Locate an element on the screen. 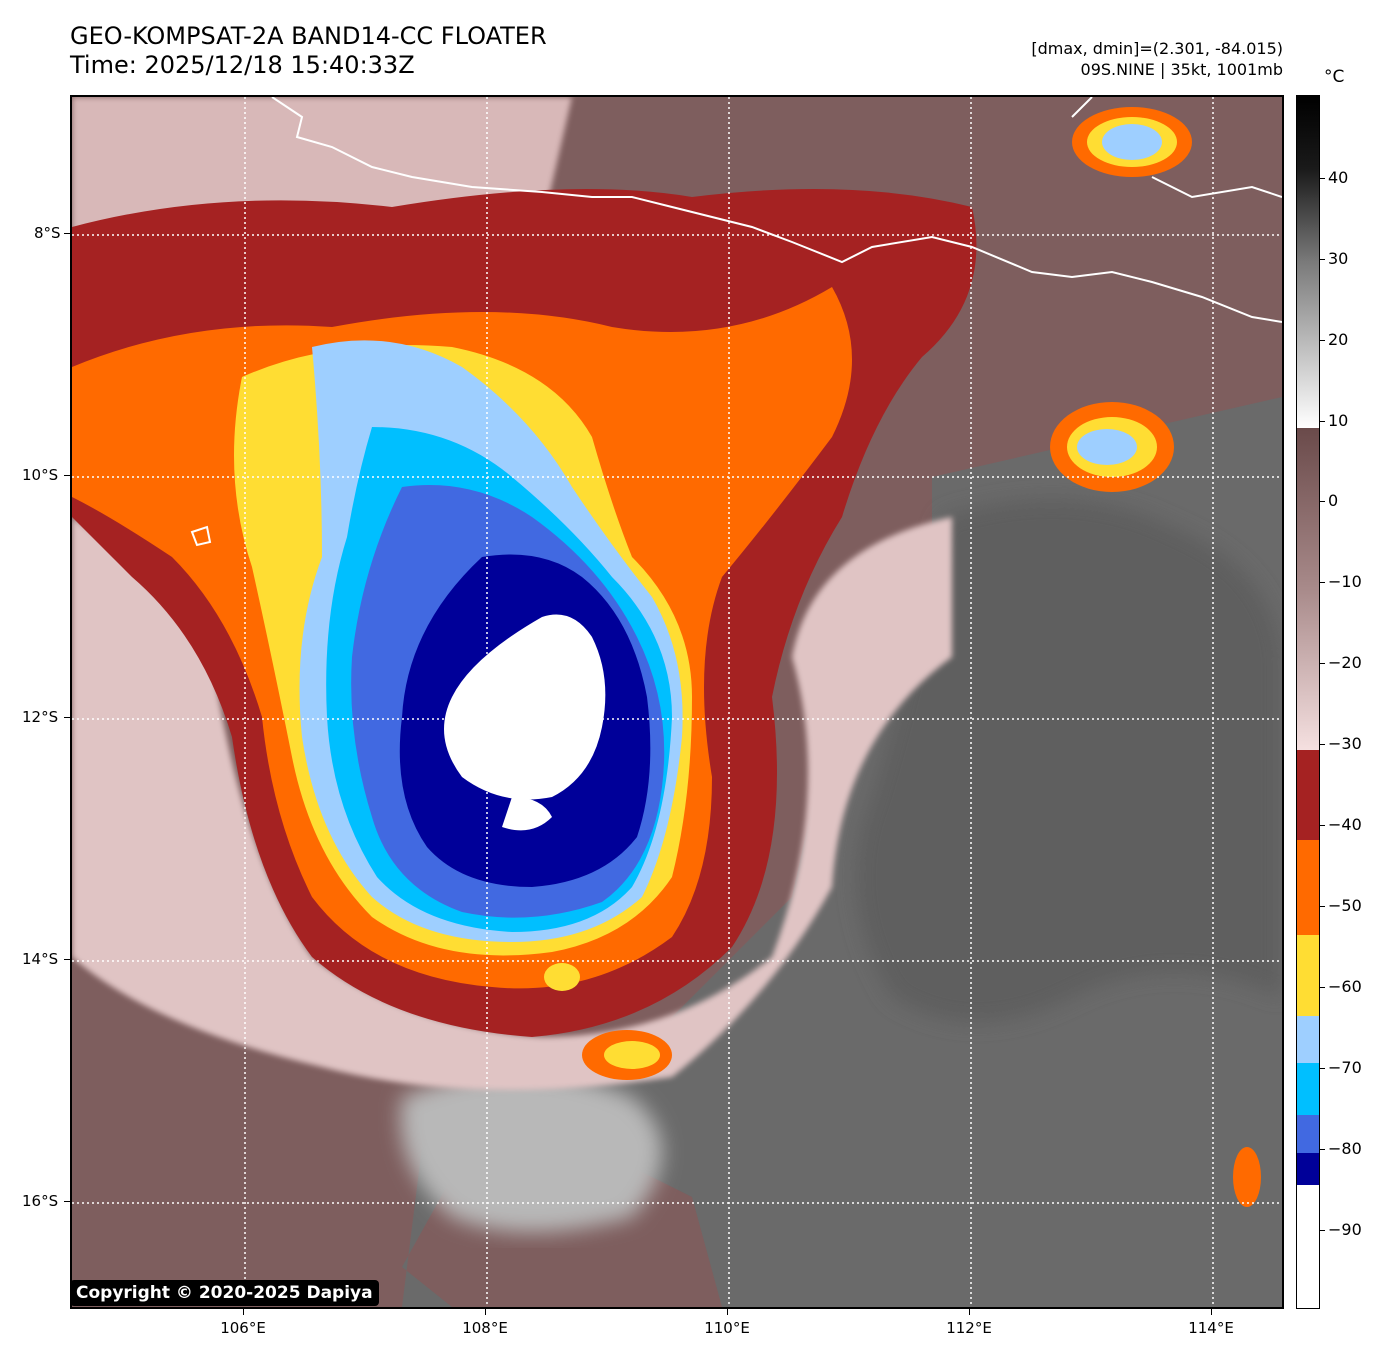 The height and width of the screenshot is (1359, 1388). dark-gray-patch is located at coordinates (1069, 760).